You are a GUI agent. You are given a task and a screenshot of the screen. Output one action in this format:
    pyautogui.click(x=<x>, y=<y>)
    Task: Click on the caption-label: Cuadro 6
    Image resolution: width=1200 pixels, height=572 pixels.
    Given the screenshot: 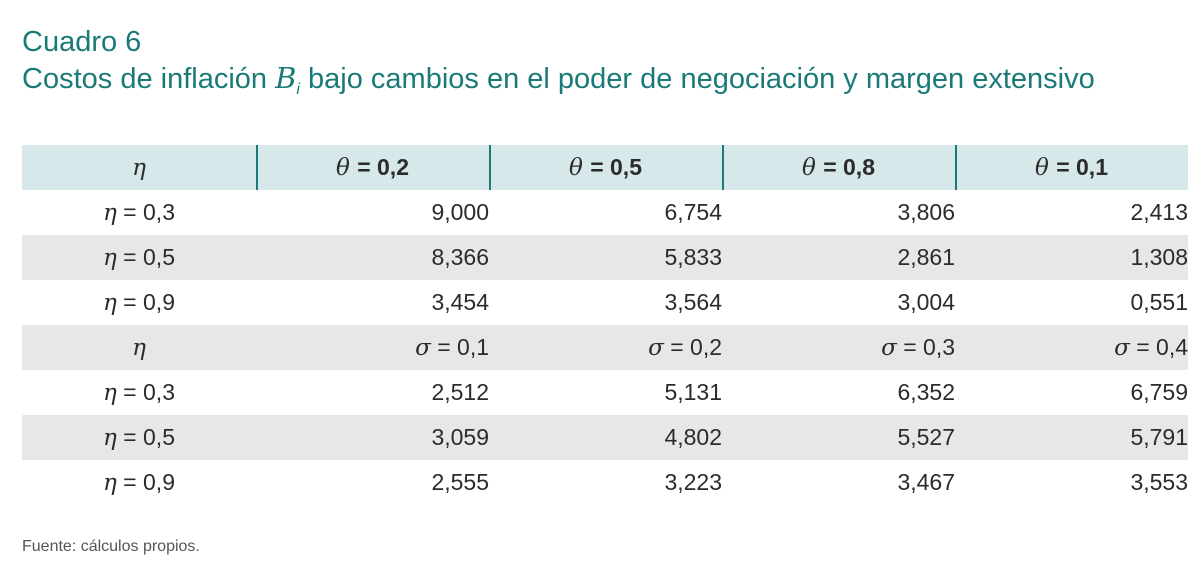 What is the action you would take?
    pyautogui.click(x=82, y=42)
    